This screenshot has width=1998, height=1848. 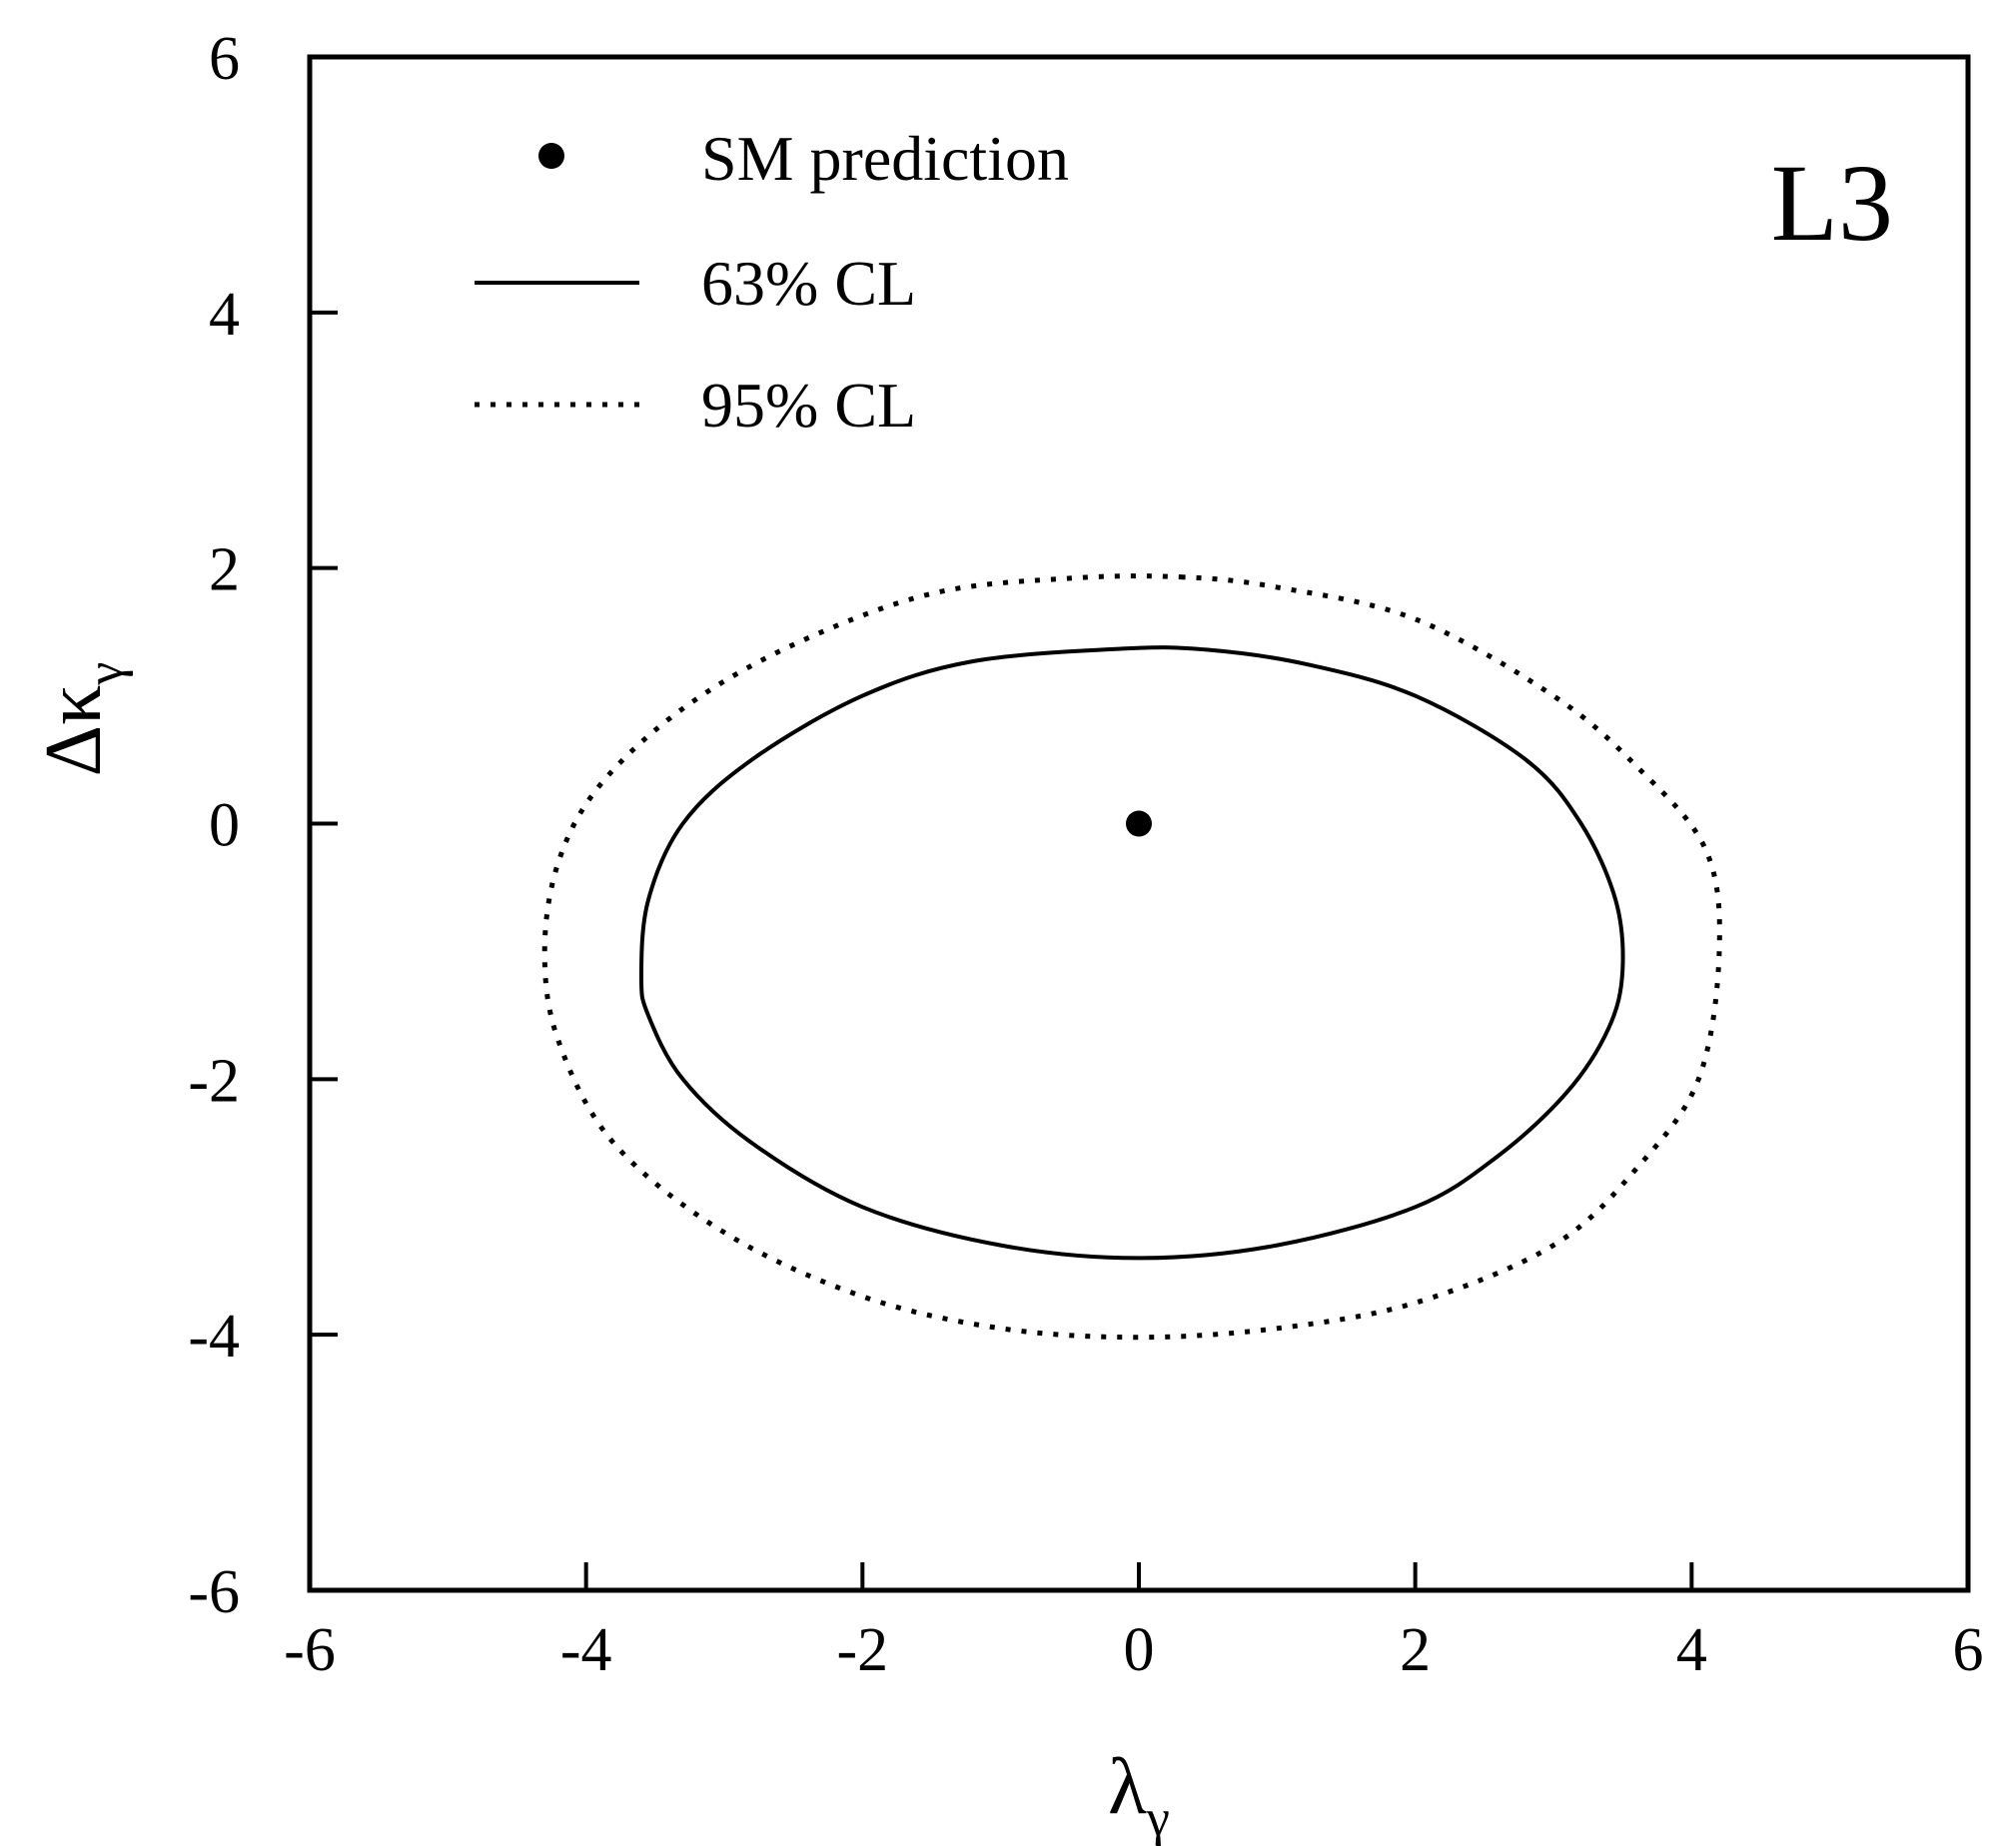 I want to click on y-tick-label-6: 6, so click(x=225, y=59).